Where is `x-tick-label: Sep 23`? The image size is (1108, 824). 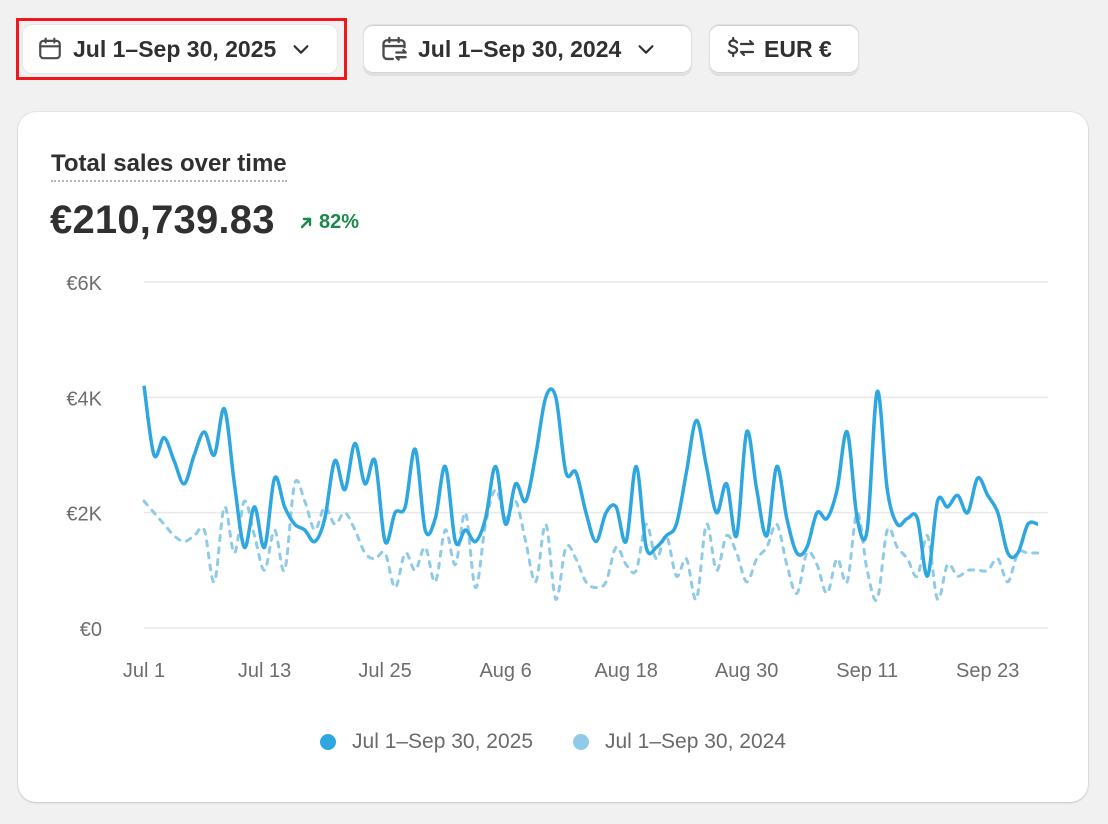
x-tick-label: Sep 23 is located at coordinates (987, 671).